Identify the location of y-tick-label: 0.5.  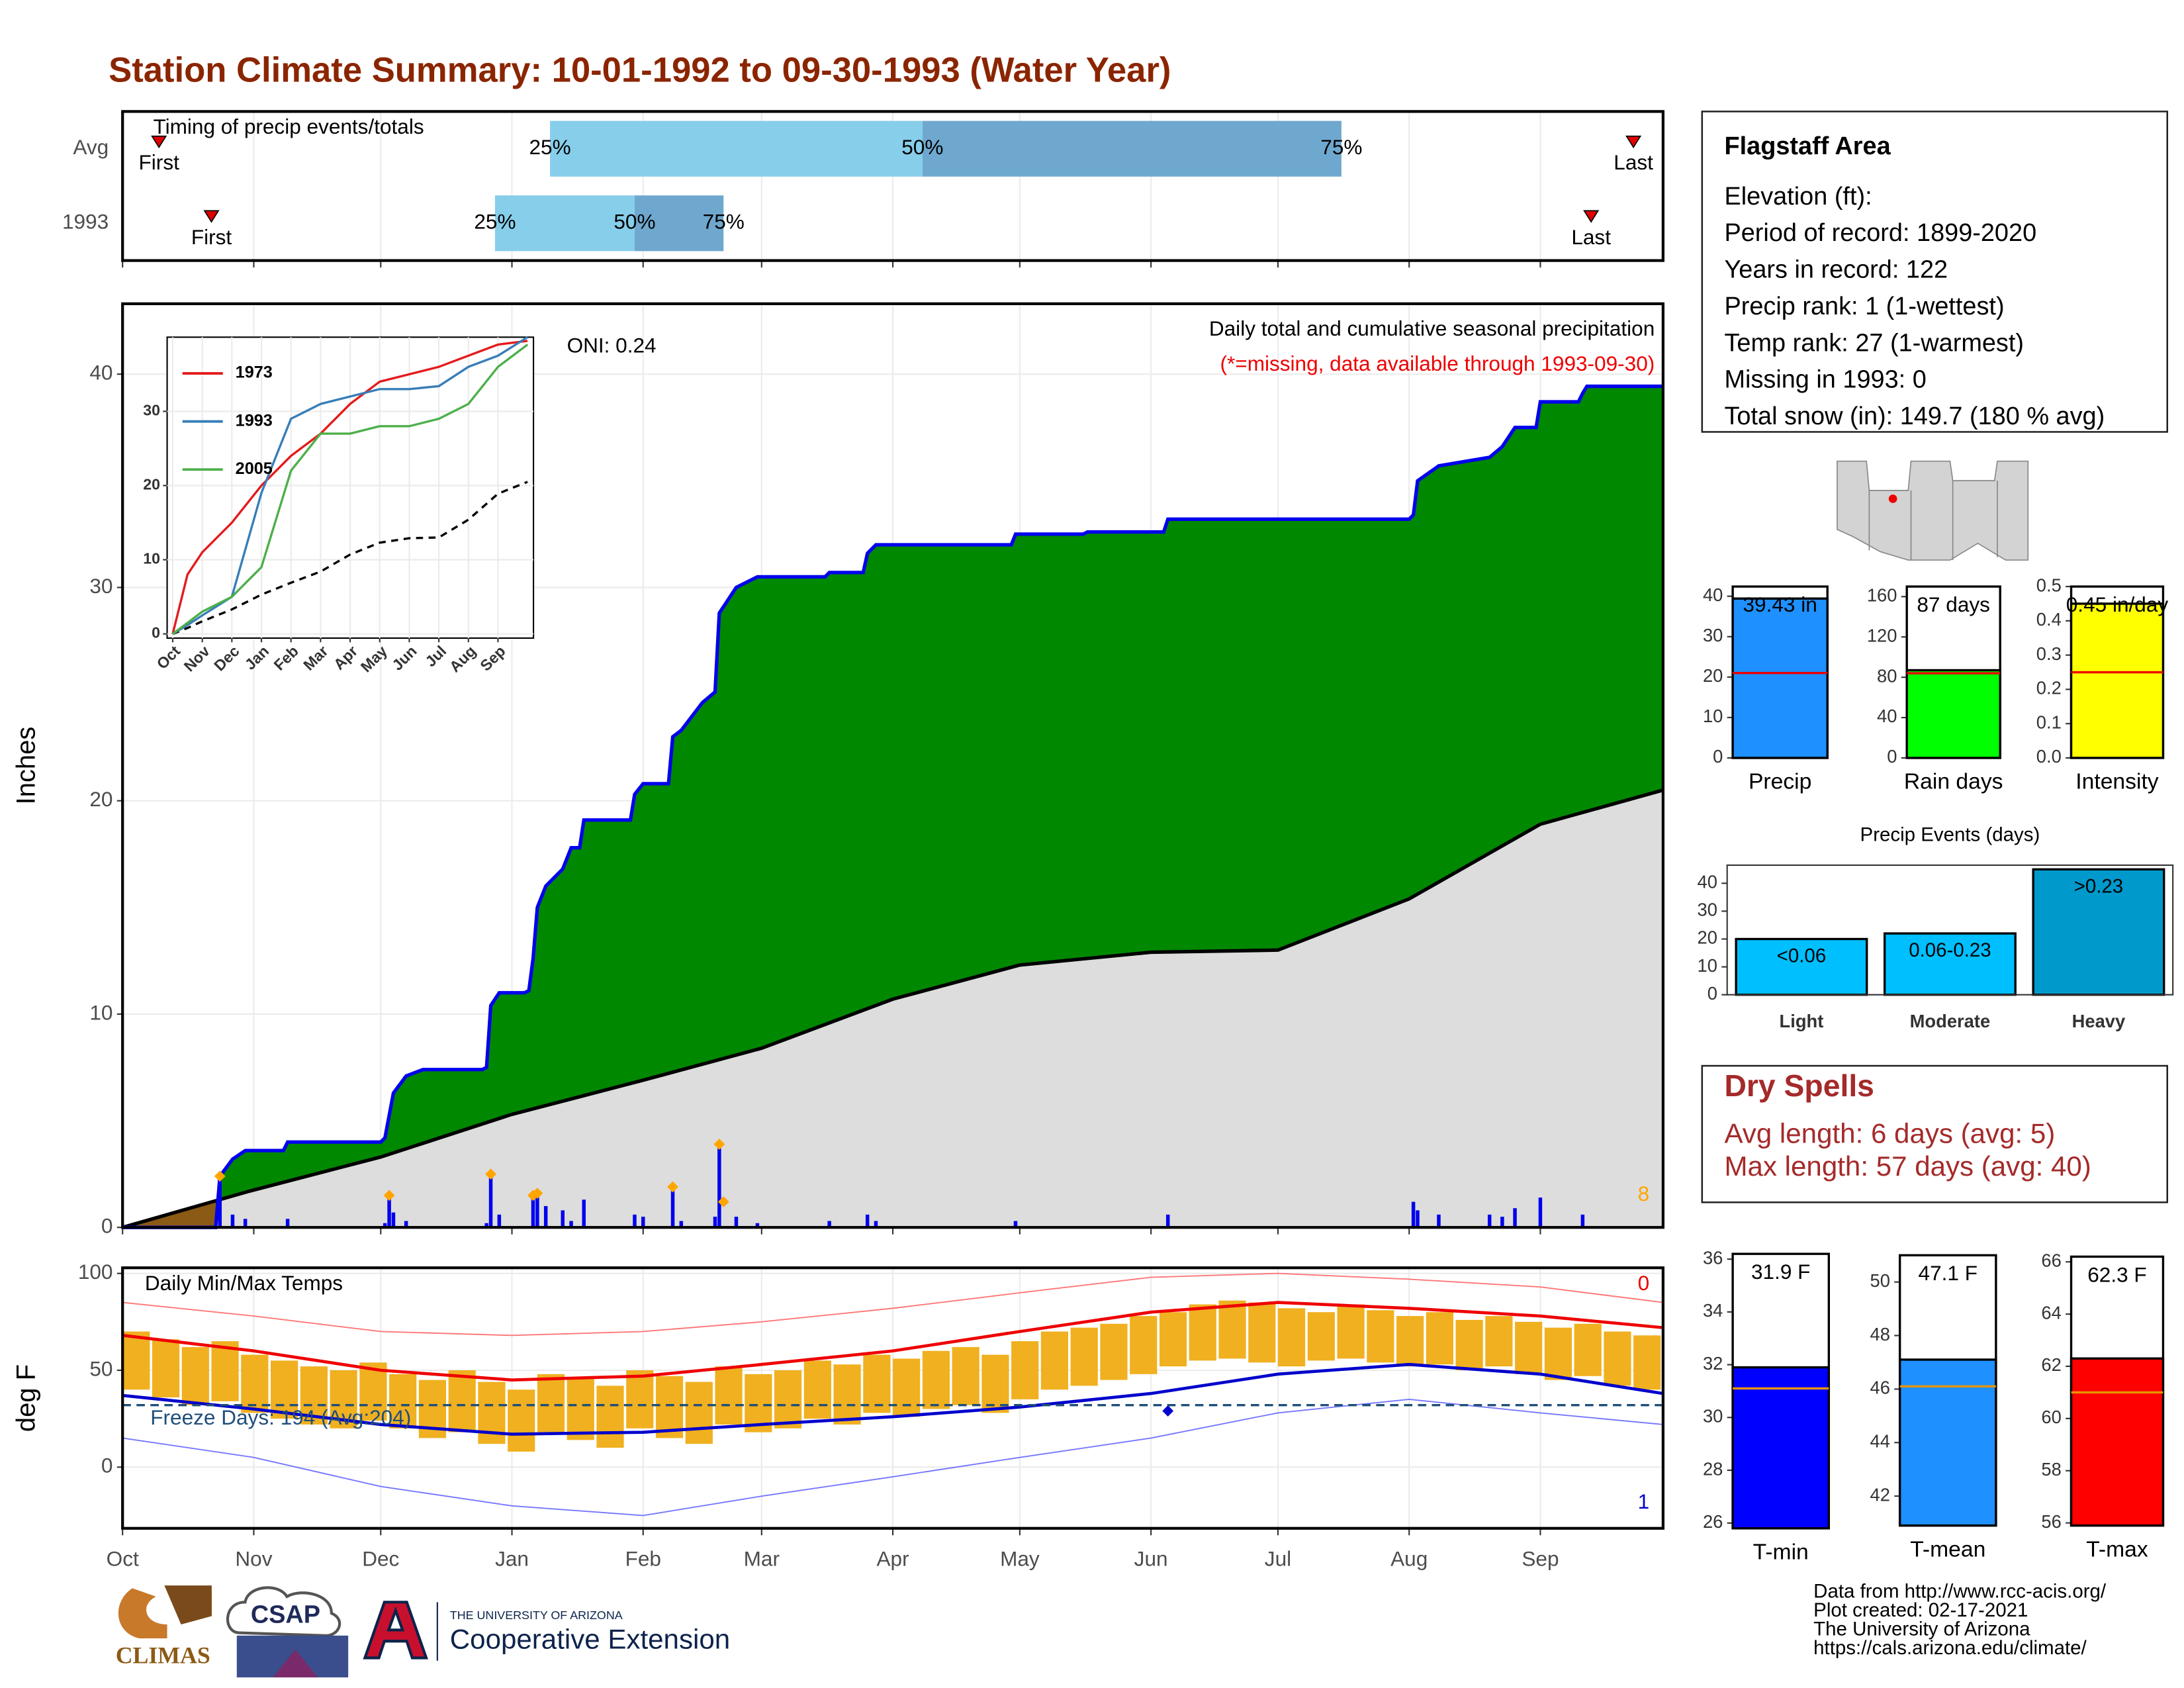
(2049, 585).